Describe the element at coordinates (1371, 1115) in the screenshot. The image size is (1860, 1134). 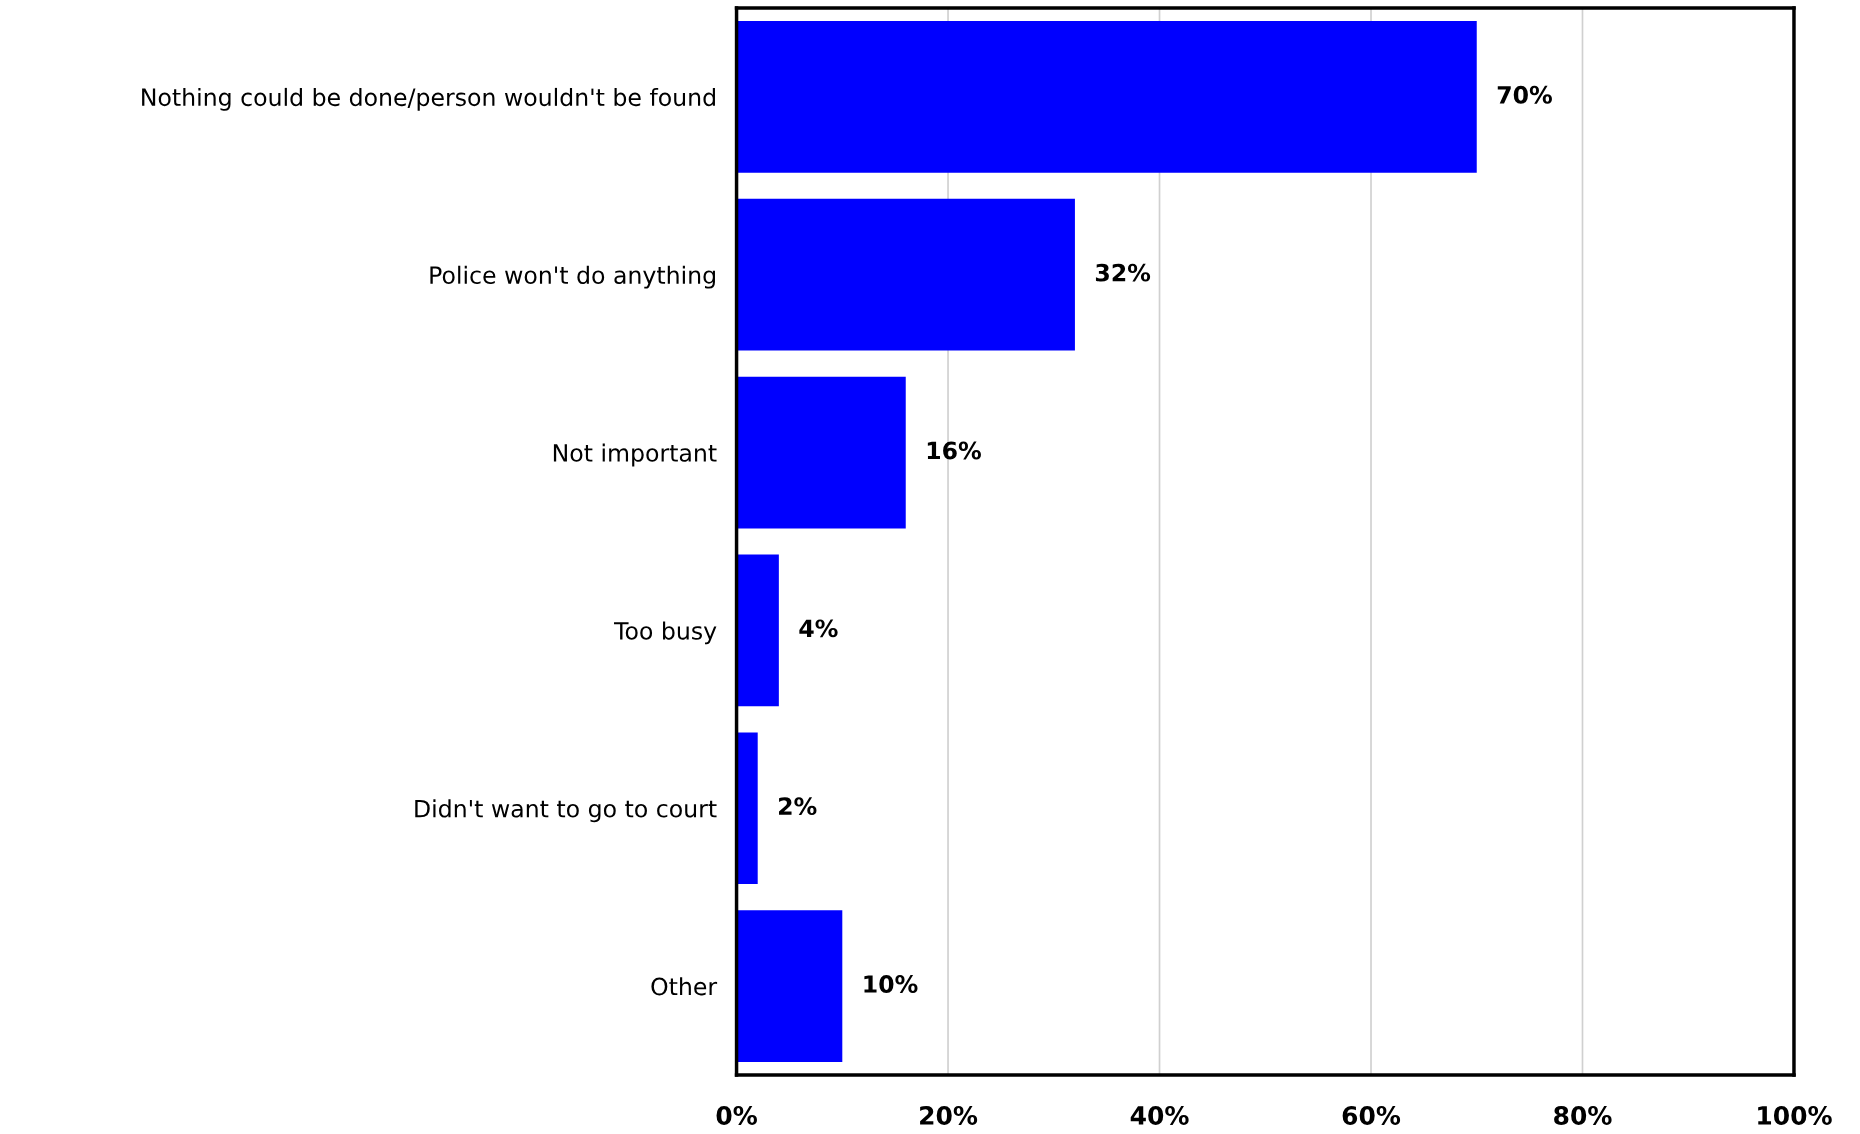
I see `x-tick-label: 60%` at that location.